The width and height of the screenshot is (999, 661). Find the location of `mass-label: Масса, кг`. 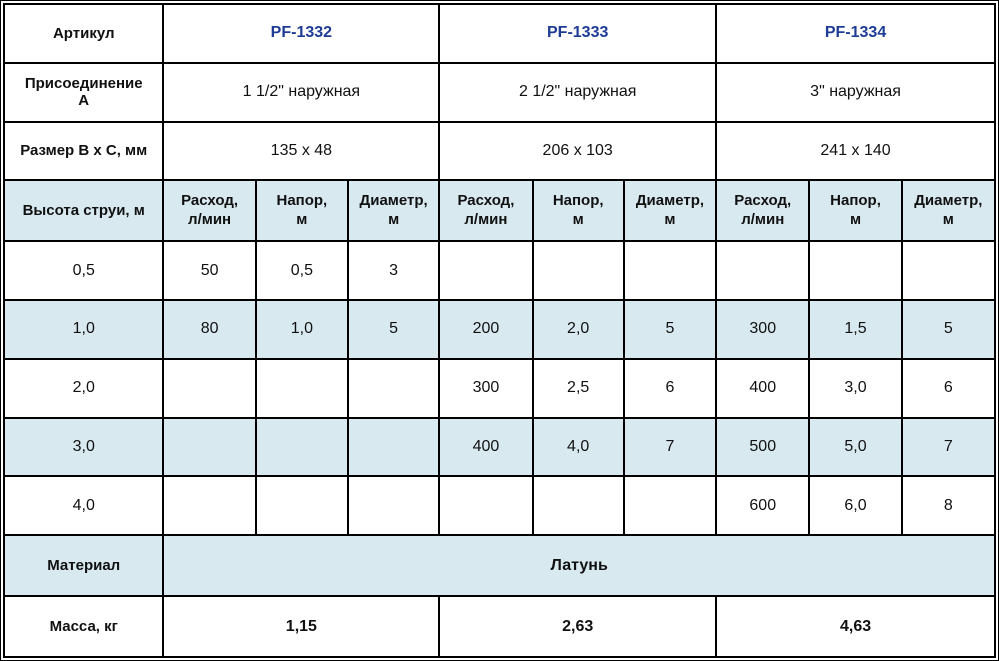

mass-label: Масса, кг is located at coordinates (83, 626).